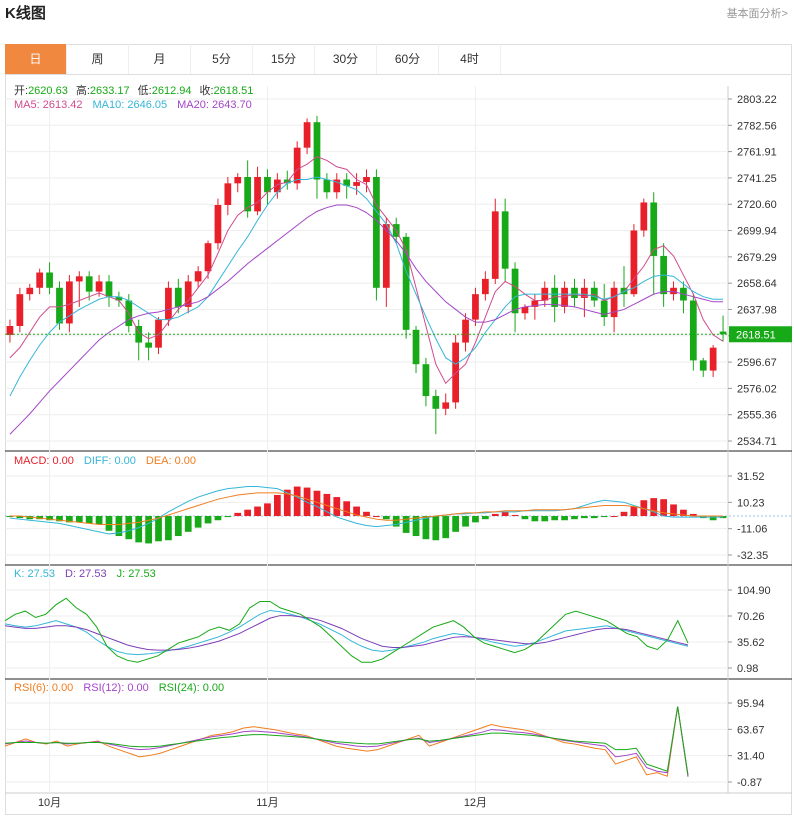 The image size is (794, 817). What do you see at coordinates (757, 232) in the screenshot?
I see `price-axis-tick-label: 2699.94` at bounding box center [757, 232].